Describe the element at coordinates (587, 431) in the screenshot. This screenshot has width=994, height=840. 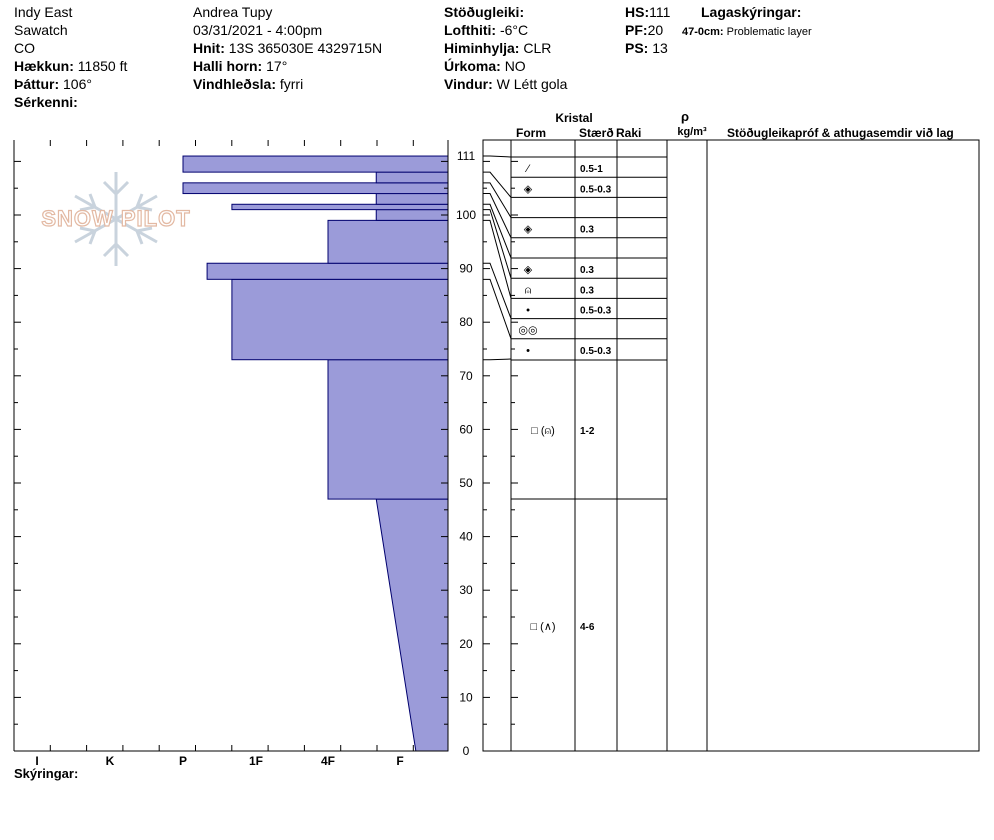
I see `crystal-size: 1-2` at that location.